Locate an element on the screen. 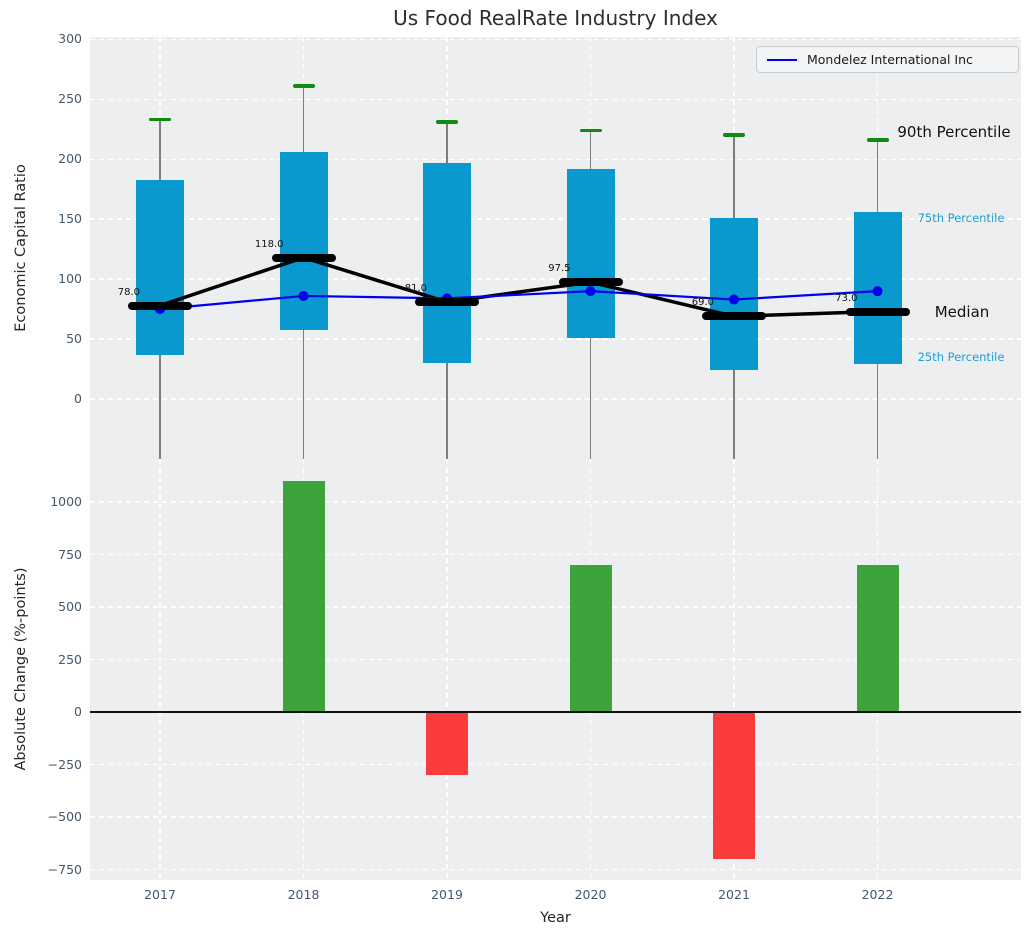 This screenshot has width=1029, height=942. annotation-25th-percentile: 25th Percentile is located at coordinates (961, 357).